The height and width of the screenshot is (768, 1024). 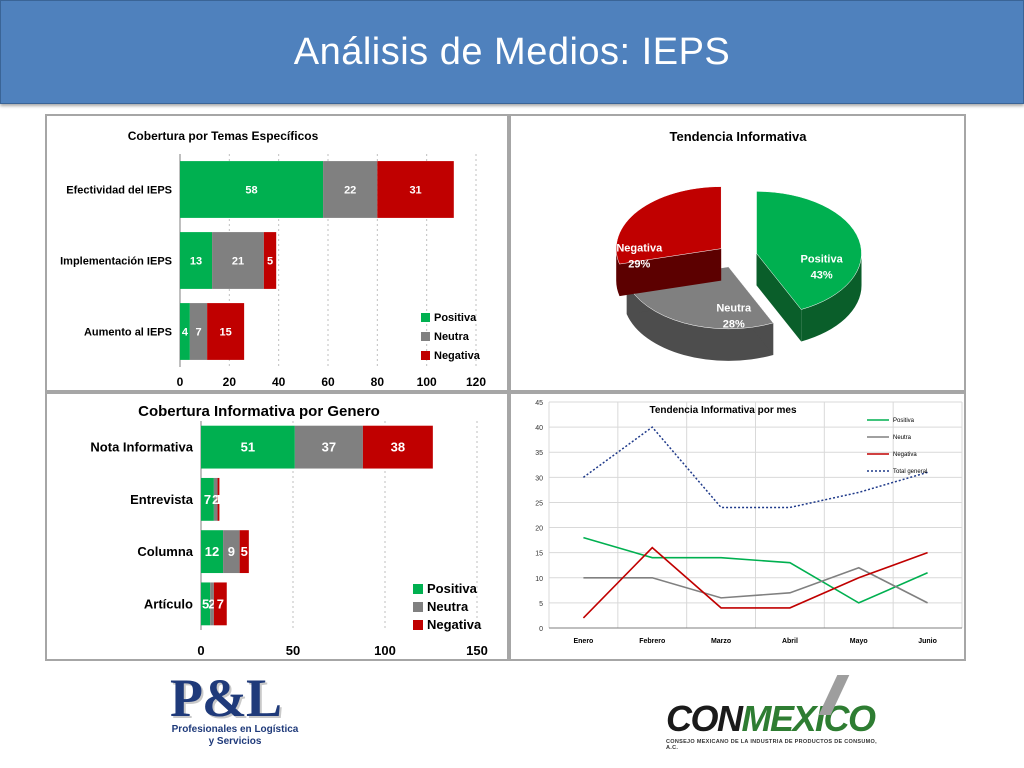 I want to click on pie-label-pct: 28%, so click(x=734, y=324).